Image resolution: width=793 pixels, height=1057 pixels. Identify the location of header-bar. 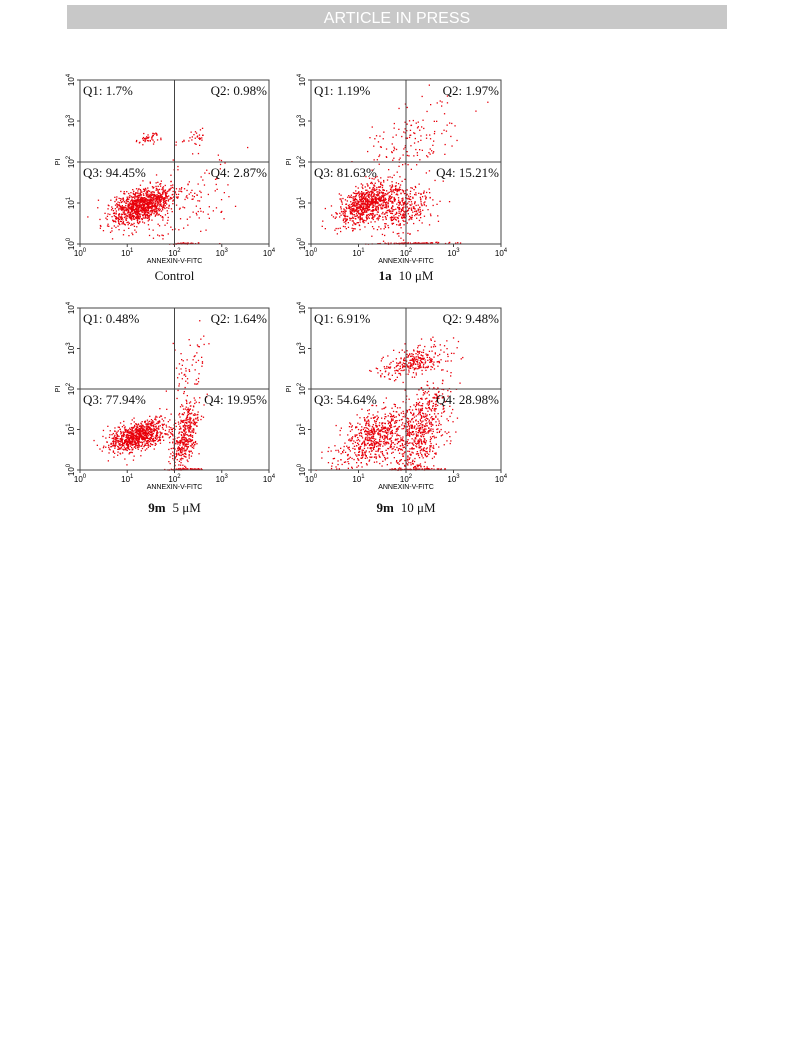
(397, 17).